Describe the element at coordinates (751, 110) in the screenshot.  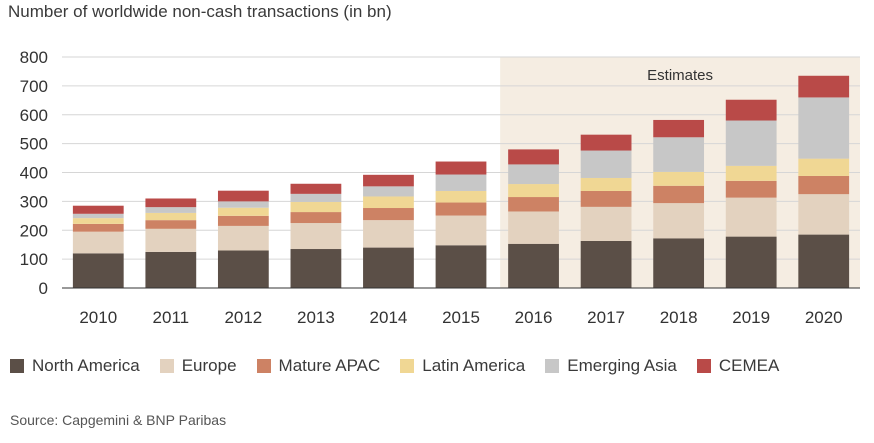
I see `bar-2019-cemea` at that location.